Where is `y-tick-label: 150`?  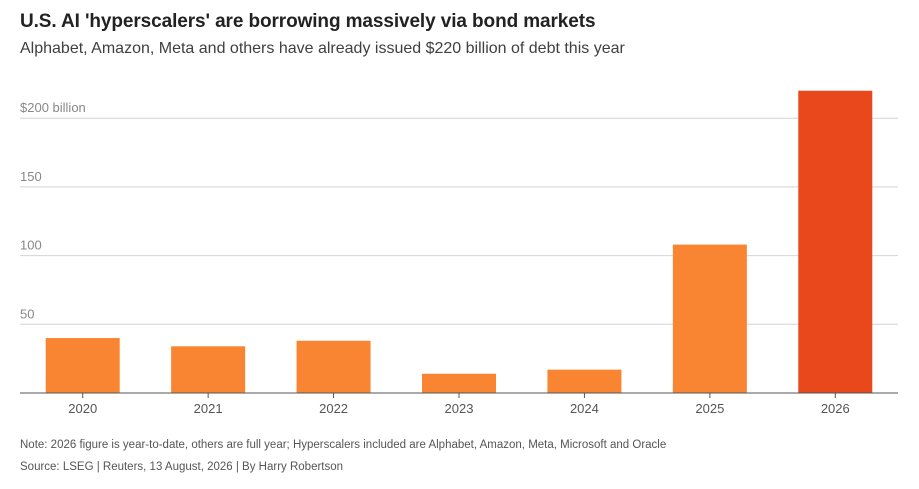
y-tick-label: 150 is located at coordinates (31, 176).